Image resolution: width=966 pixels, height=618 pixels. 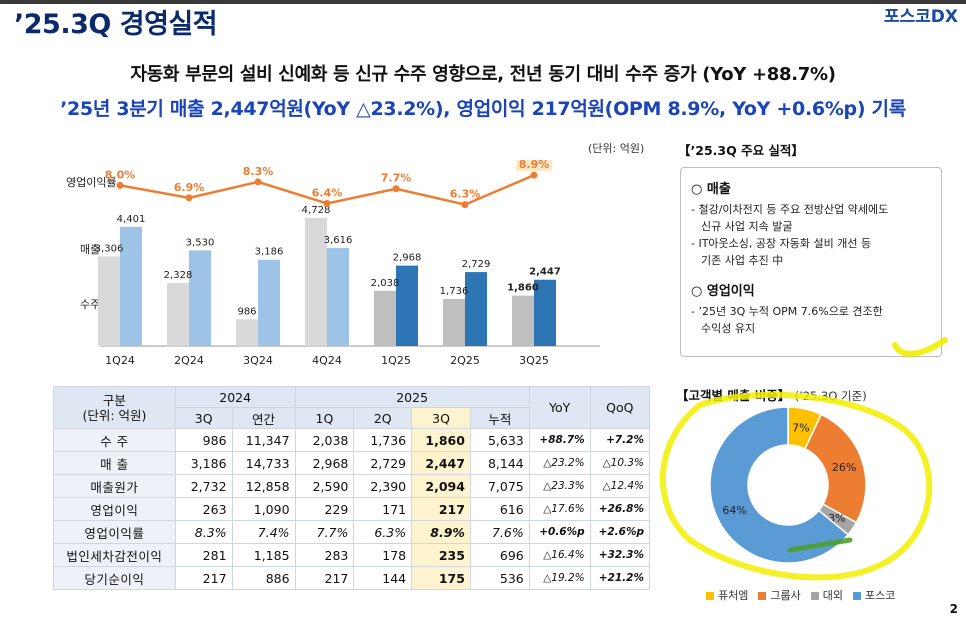 I want to click on row-label-opm: 영업이익률, so click(x=91, y=182).